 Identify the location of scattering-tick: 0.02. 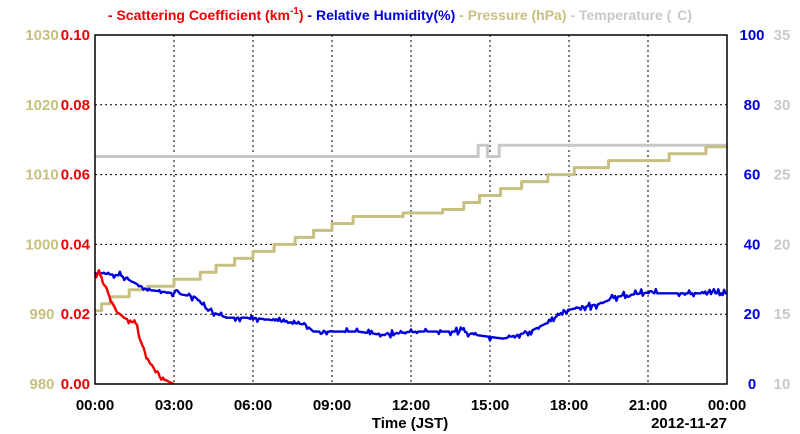
(75, 314).